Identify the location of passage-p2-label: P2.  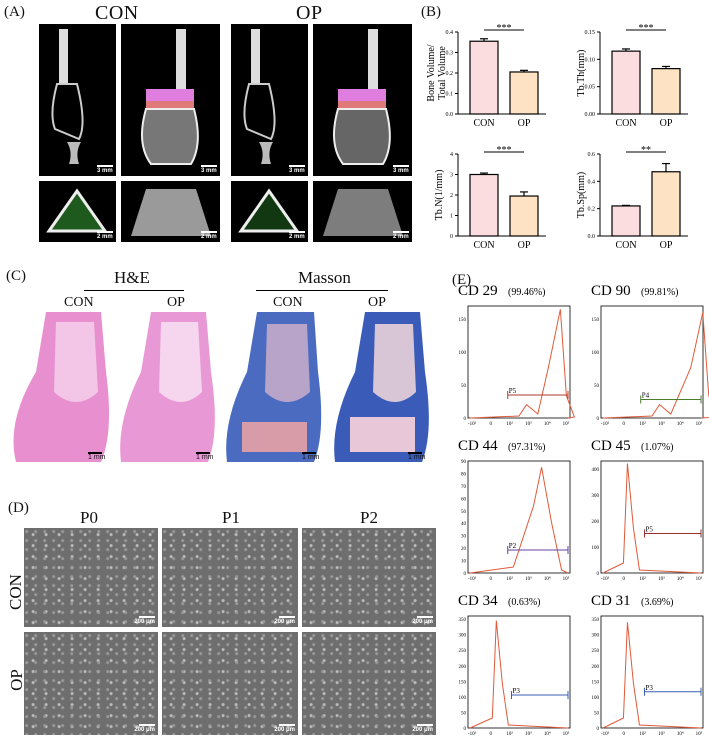
(369, 517).